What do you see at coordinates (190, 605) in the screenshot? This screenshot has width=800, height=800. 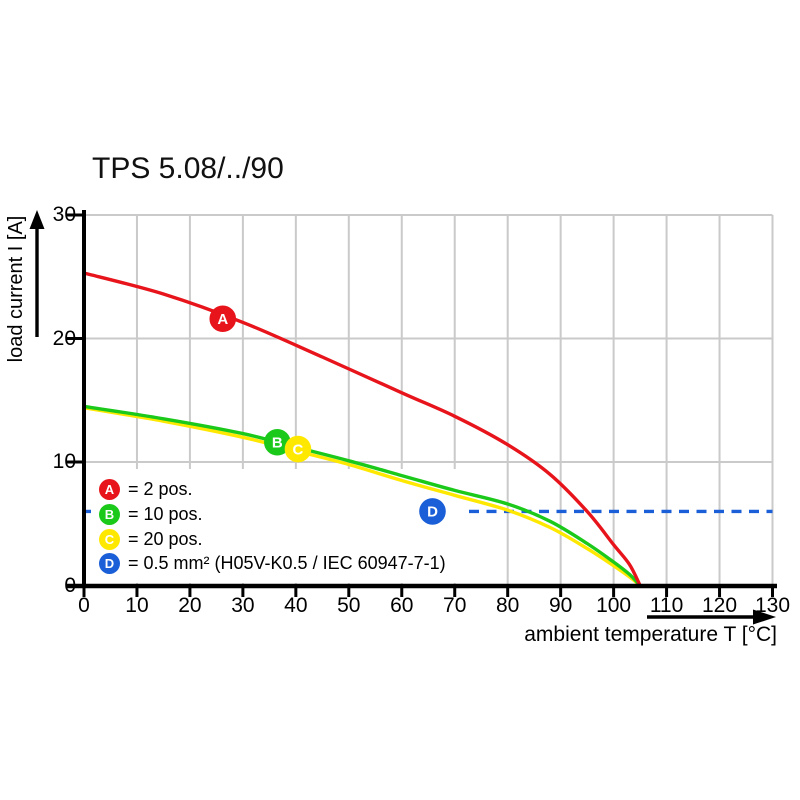 I see `x-tick-label-20: 20` at bounding box center [190, 605].